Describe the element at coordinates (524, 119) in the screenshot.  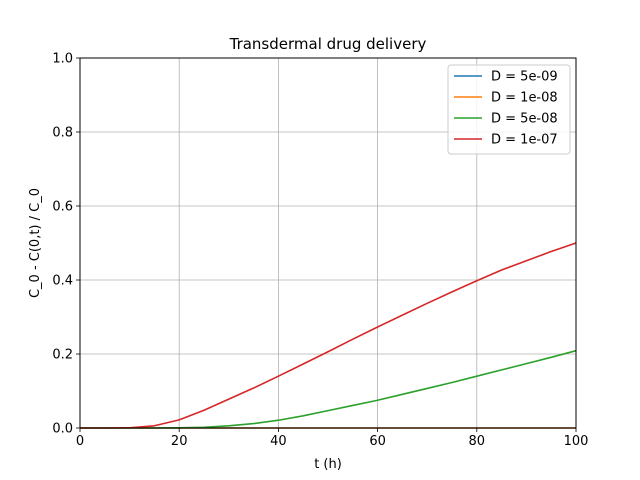
I see `legend-label: D = 5e-08` at that location.